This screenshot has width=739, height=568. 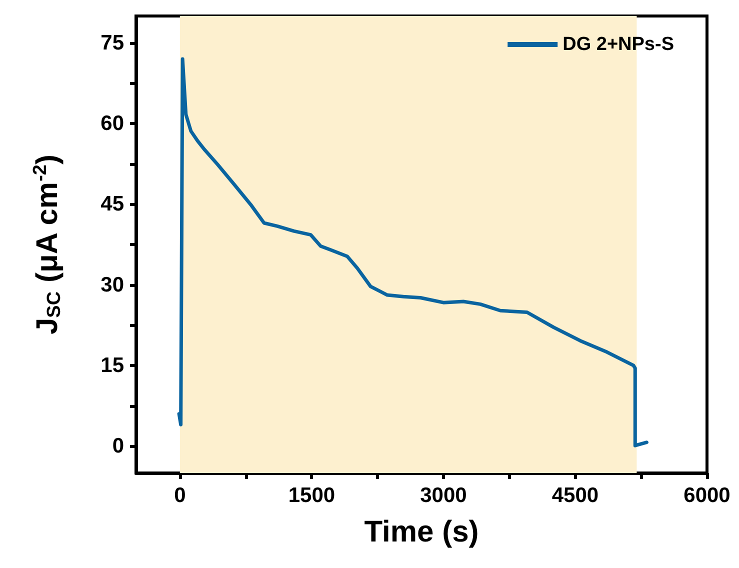 I want to click on y-axis-title: JSC (μA cm-2), so click(x=47, y=244).